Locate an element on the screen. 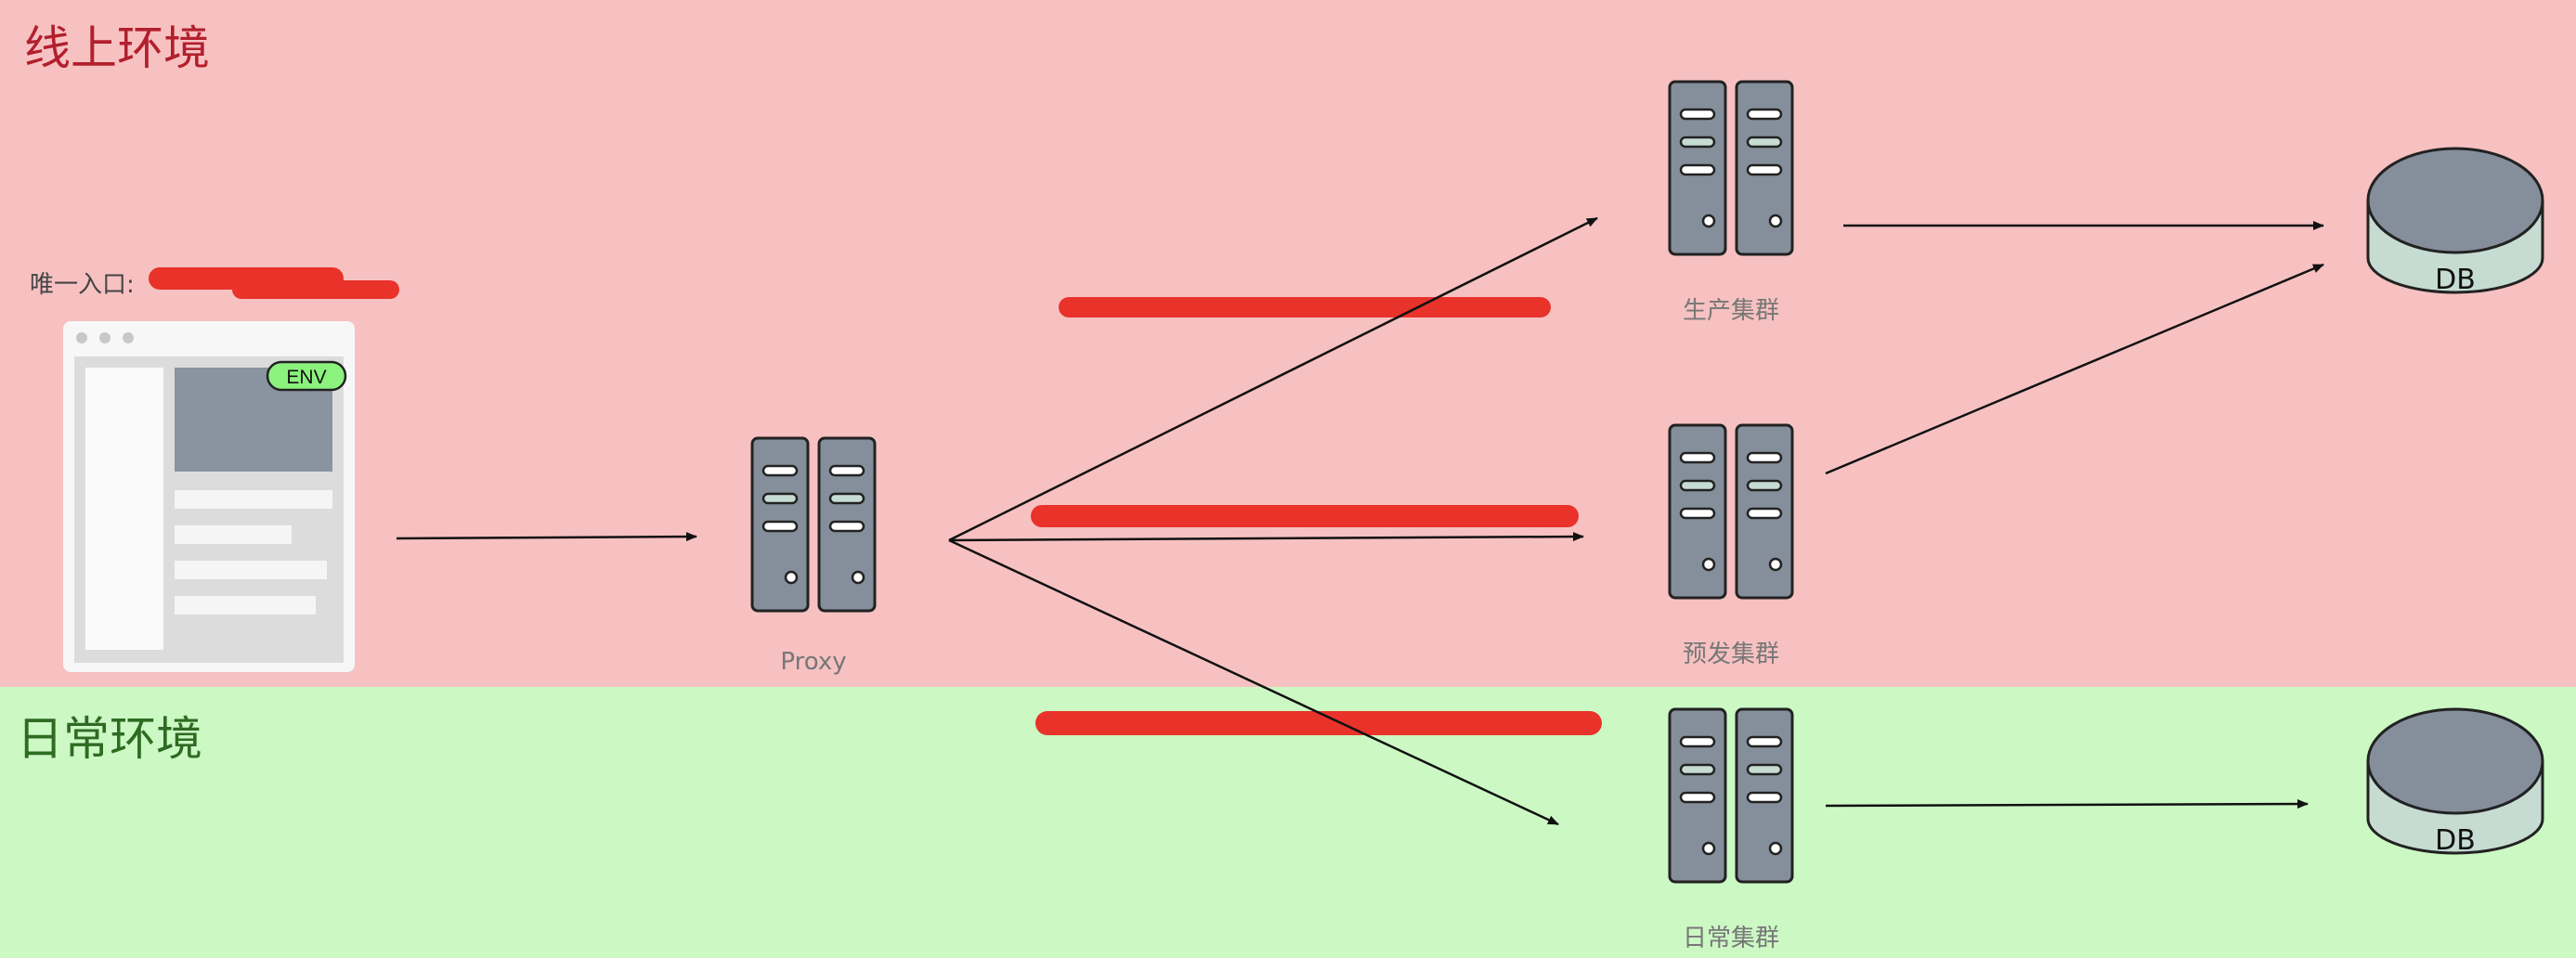  redaction-prod-url is located at coordinates (1305, 307).